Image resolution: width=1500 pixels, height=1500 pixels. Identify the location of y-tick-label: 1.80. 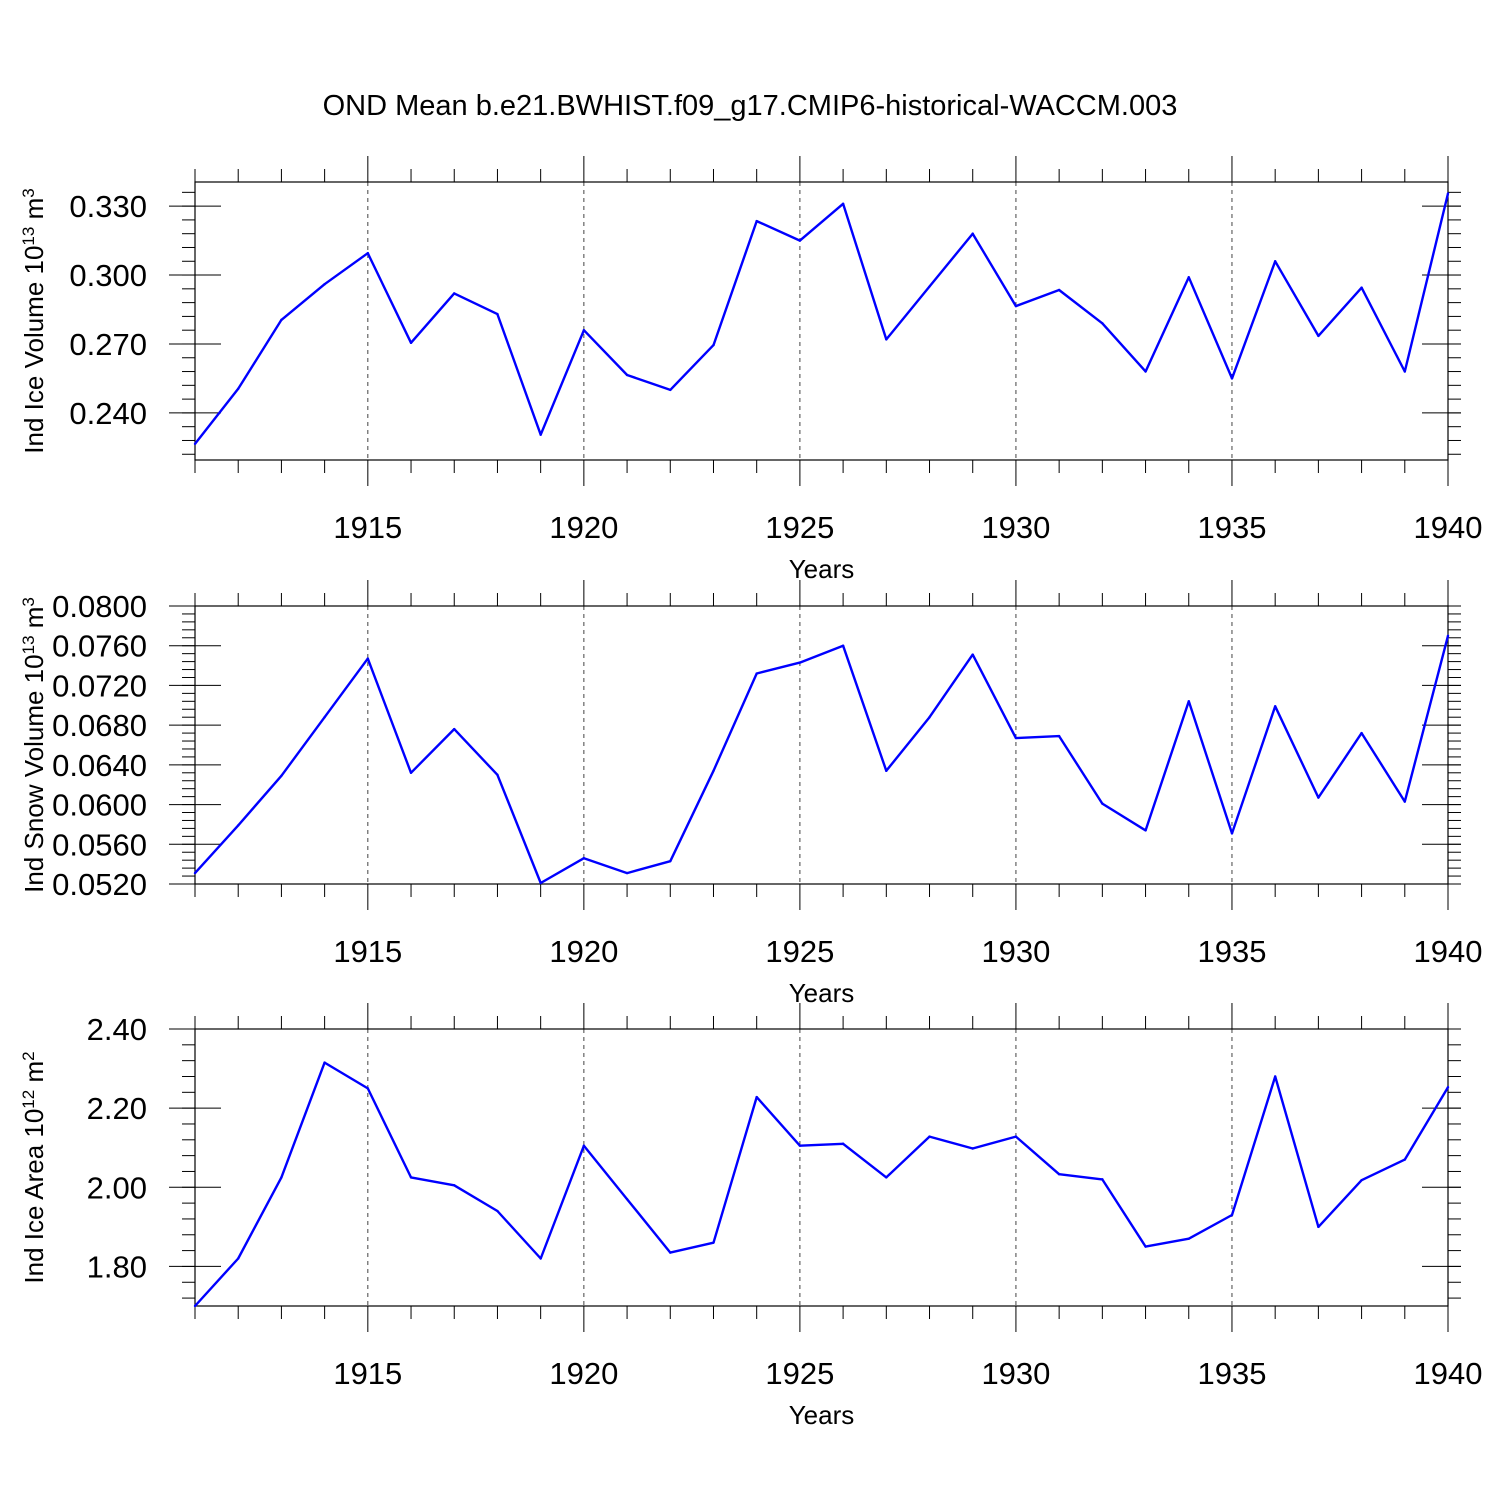
(117, 1266).